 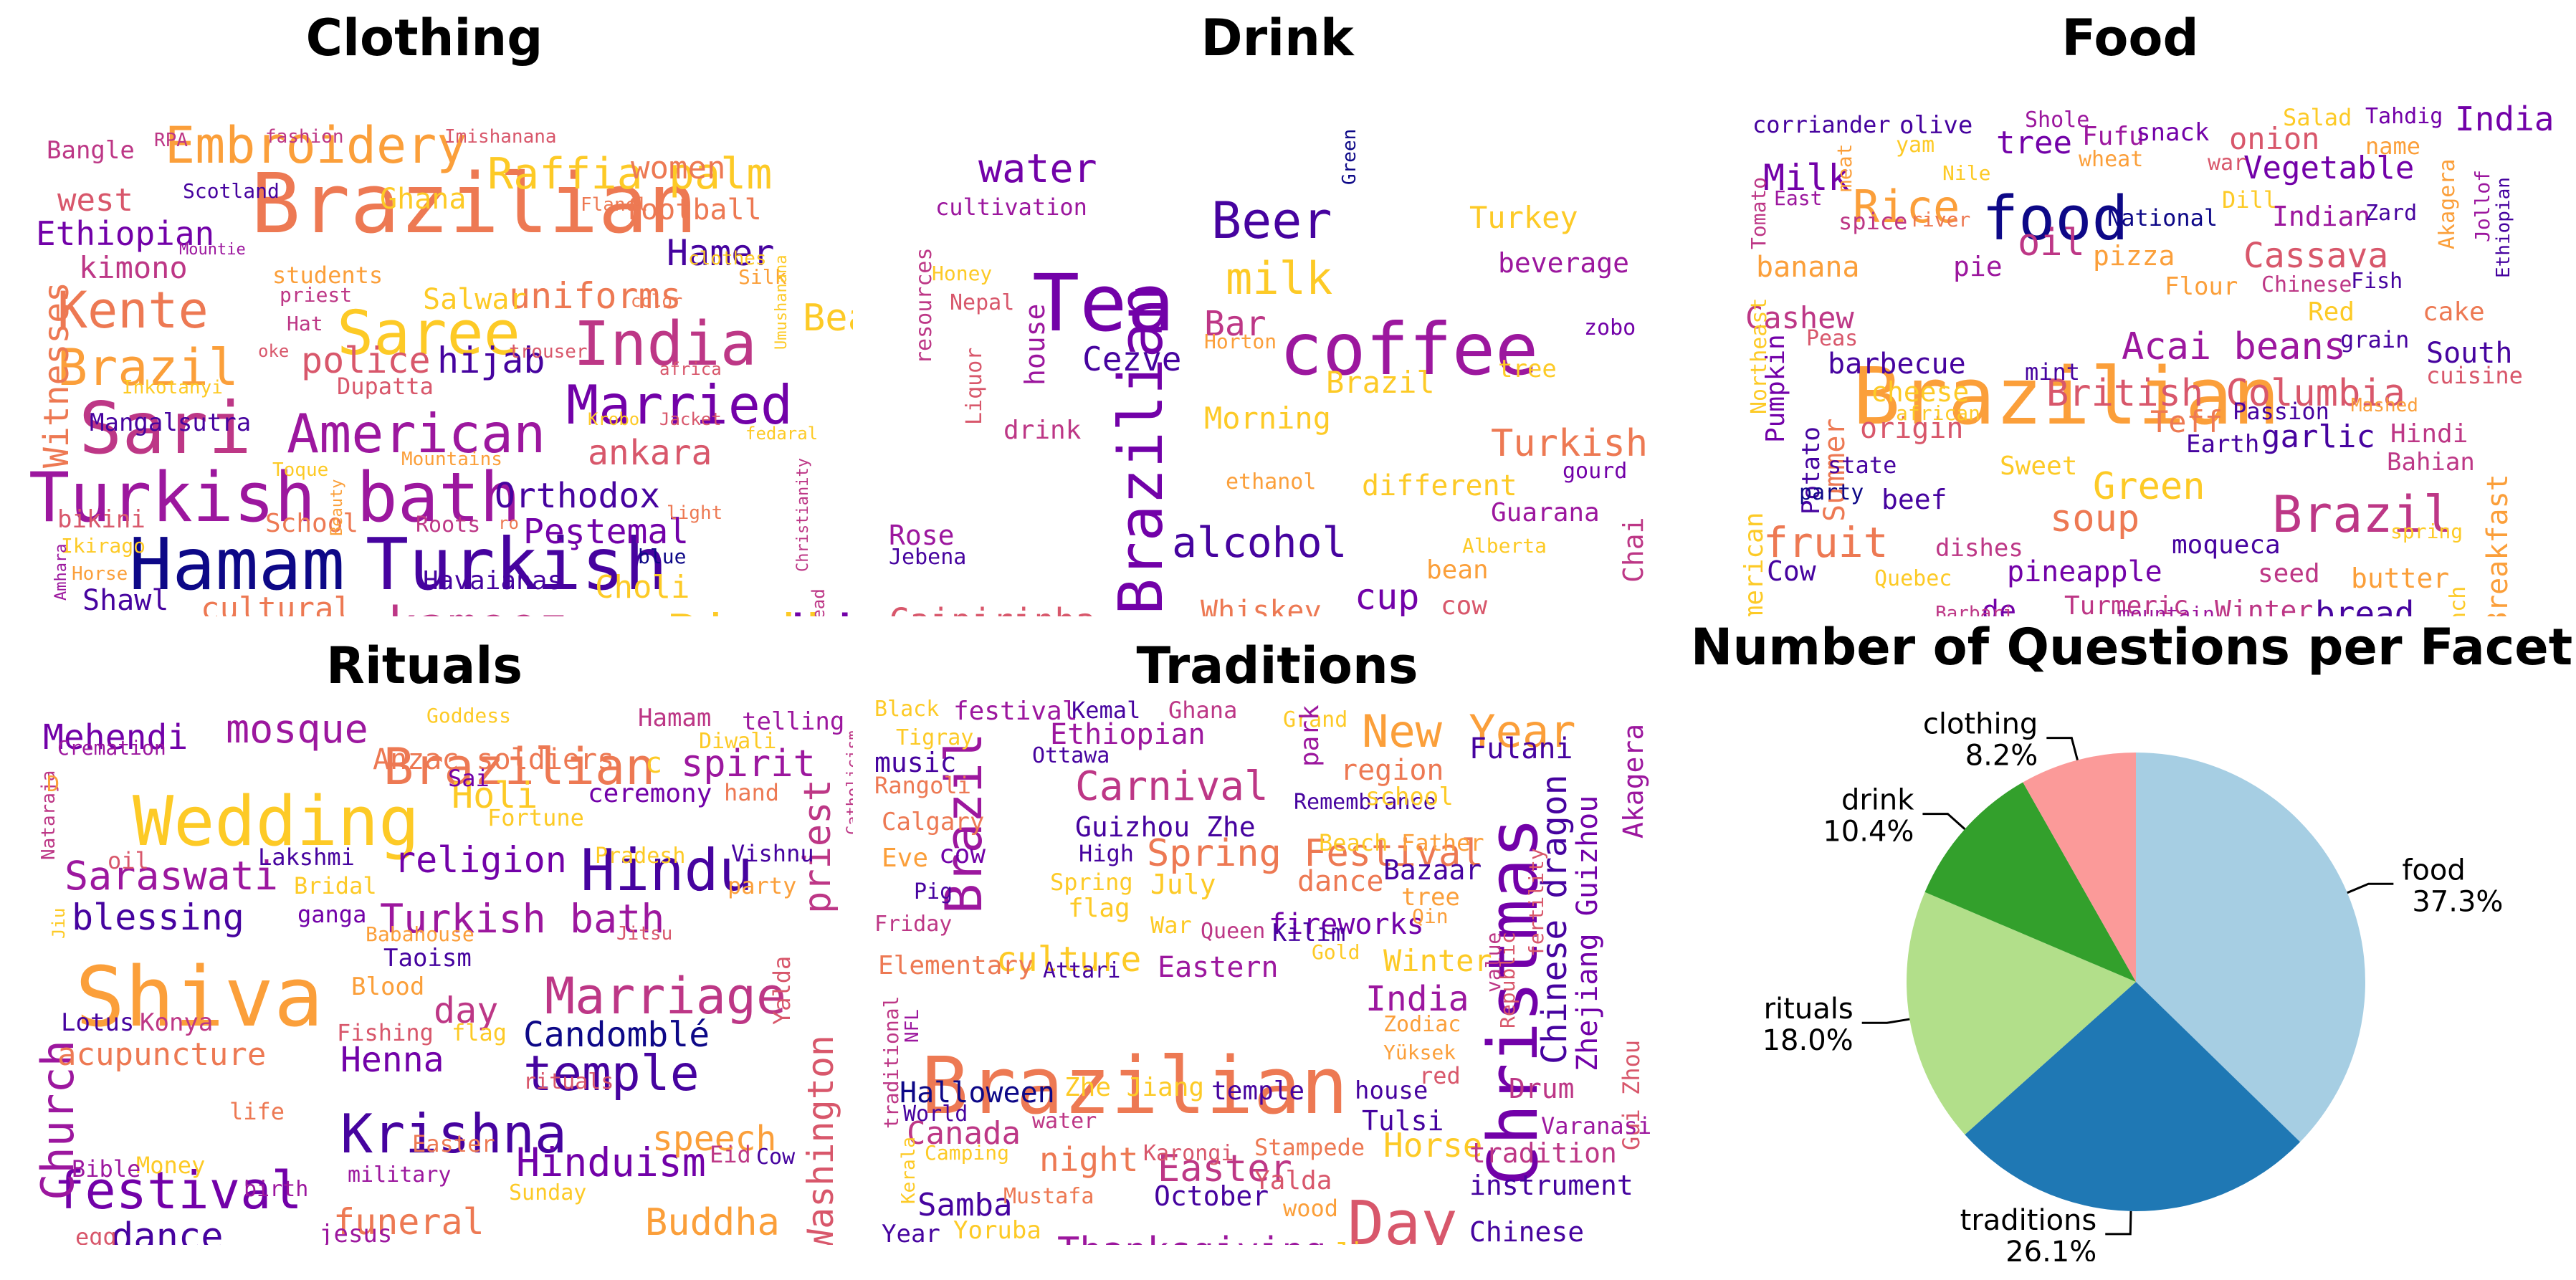 What do you see at coordinates (165, 428) in the screenshot?
I see `clothing-word: Sari` at bounding box center [165, 428].